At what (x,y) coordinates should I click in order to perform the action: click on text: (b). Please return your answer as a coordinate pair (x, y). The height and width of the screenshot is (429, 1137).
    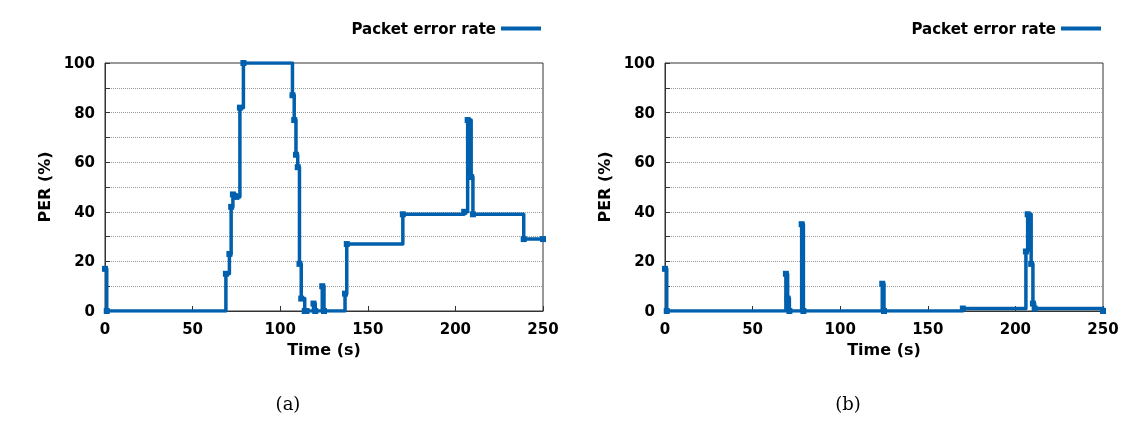
    Looking at the image, I should click on (848, 403).